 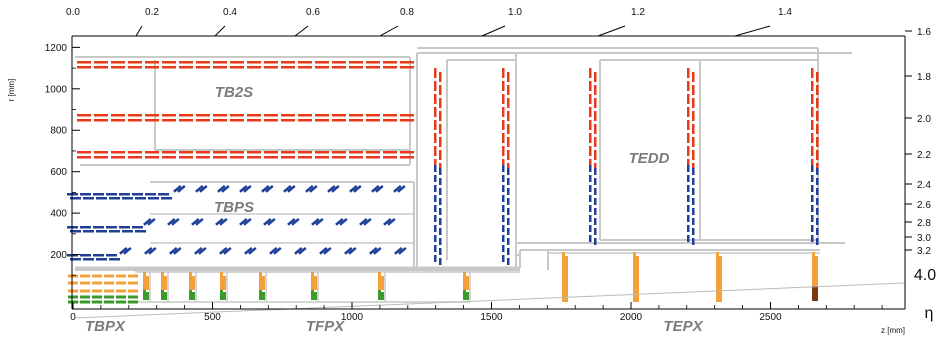 What do you see at coordinates (152, 12) in the screenshot?
I see `eta-top-tick-label: 0.2` at bounding box center [152, 12].